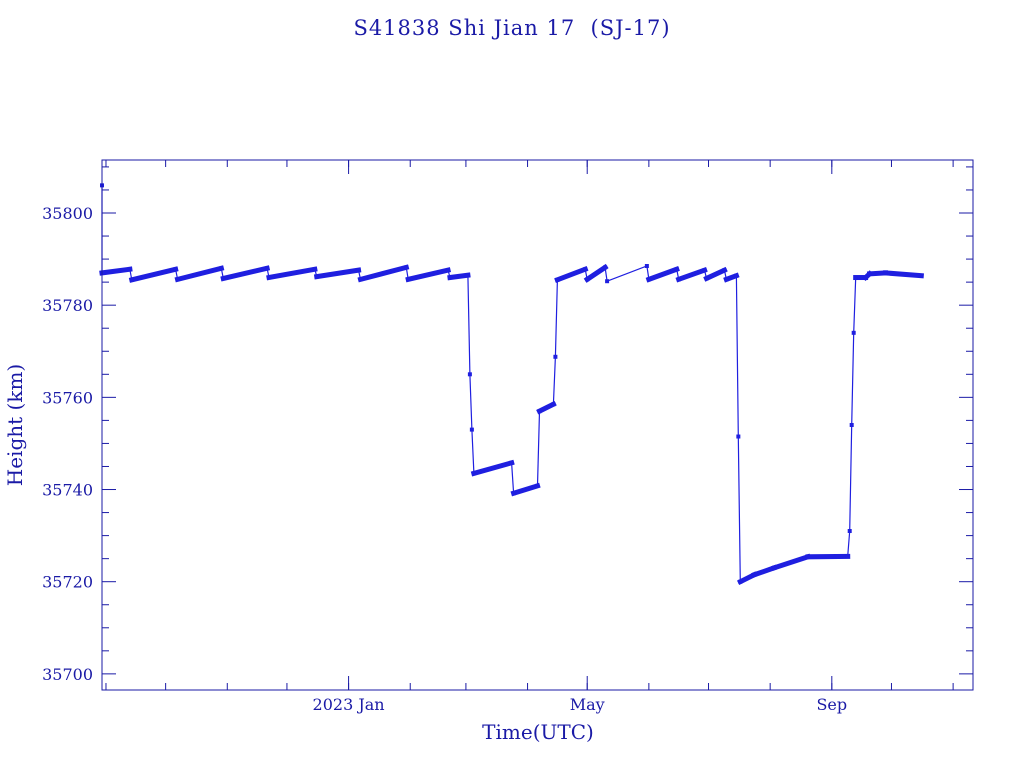 The image size is (1024, 768). Describe the element at coordinates (67, 213) in the screenshot. I see `y-tick-label: 35800` at that location.